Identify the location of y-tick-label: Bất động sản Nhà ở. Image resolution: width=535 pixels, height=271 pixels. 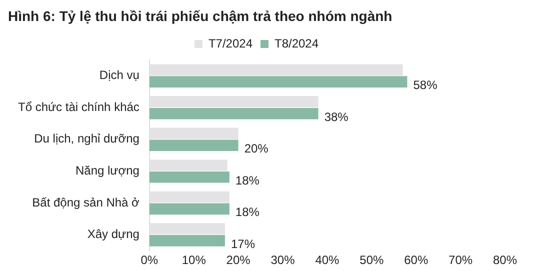
(86, 202).